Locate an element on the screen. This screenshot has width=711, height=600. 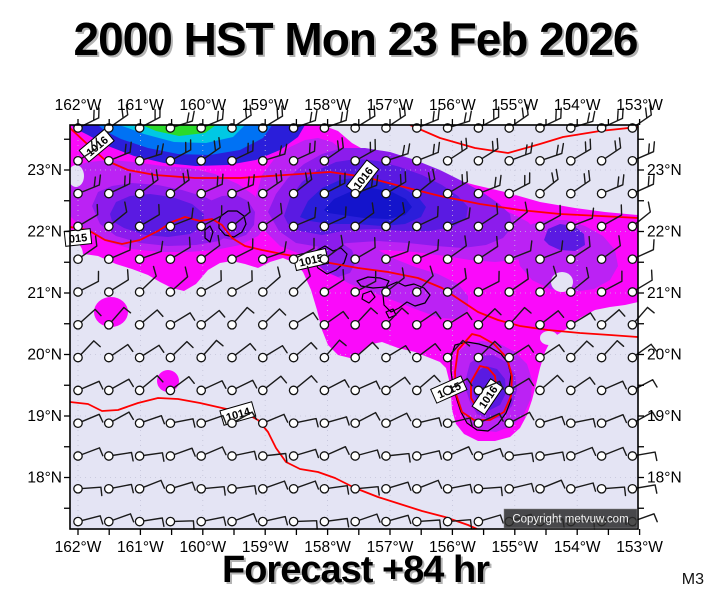
rain-violet-right is located at coordinates (567, 256).